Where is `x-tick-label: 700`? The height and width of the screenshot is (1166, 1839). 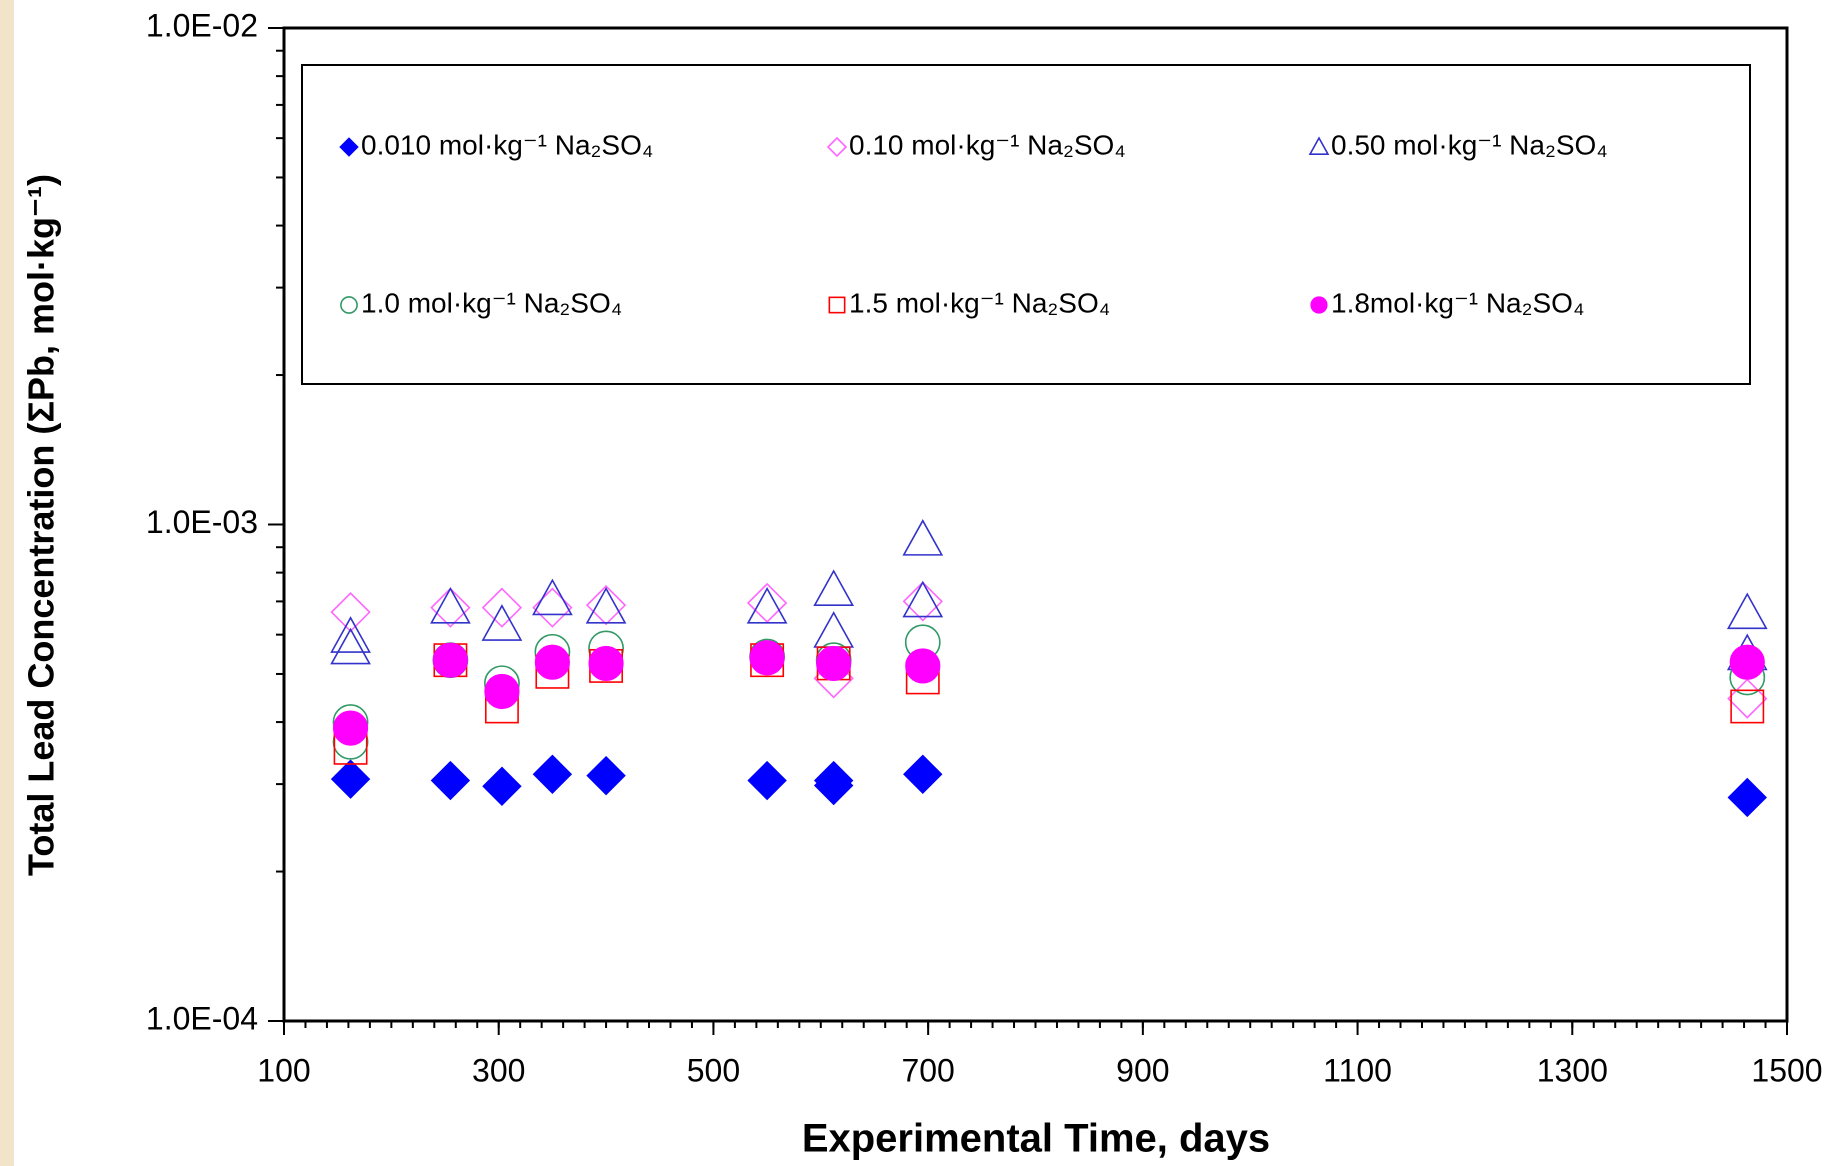 x-tick-label: 700 is located at coordinates (927, 1070).